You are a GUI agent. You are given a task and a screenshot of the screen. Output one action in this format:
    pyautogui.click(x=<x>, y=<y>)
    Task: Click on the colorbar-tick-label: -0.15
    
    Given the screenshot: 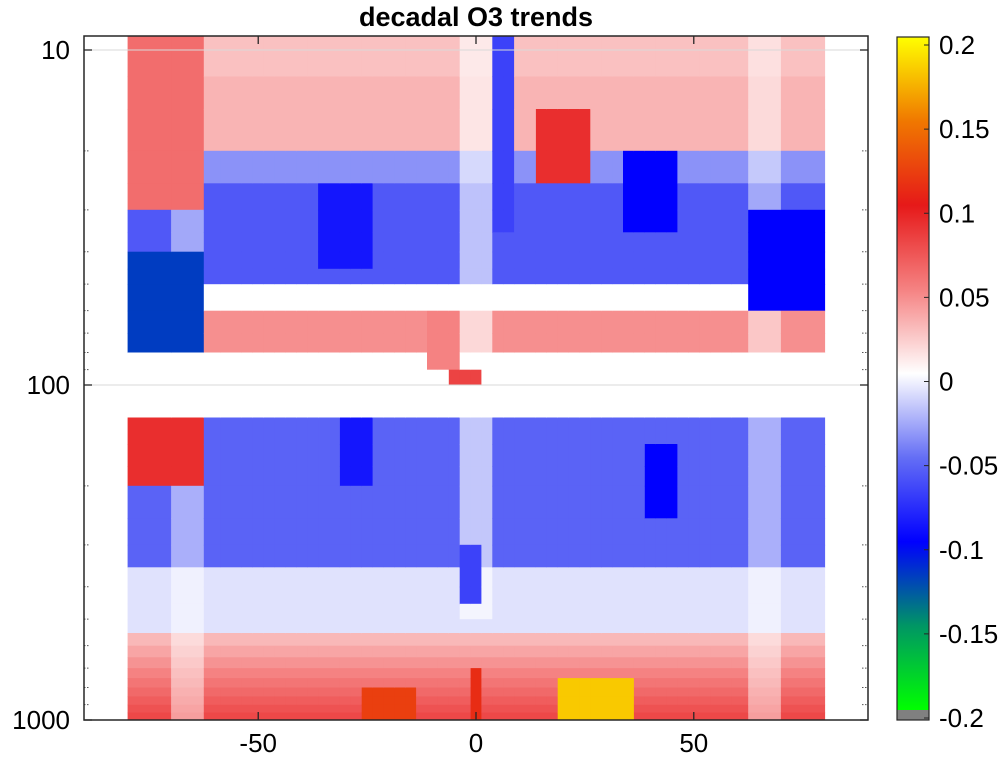 What is the action you would take?
    pyautogui.click(x=968, y=634)
    